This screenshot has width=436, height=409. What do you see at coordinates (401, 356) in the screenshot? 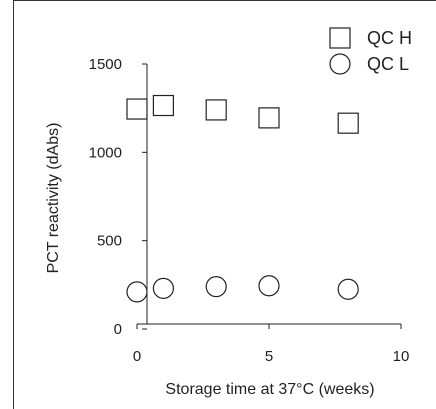
I see `x-tick-label: 10` at bounding box center [401, 356].